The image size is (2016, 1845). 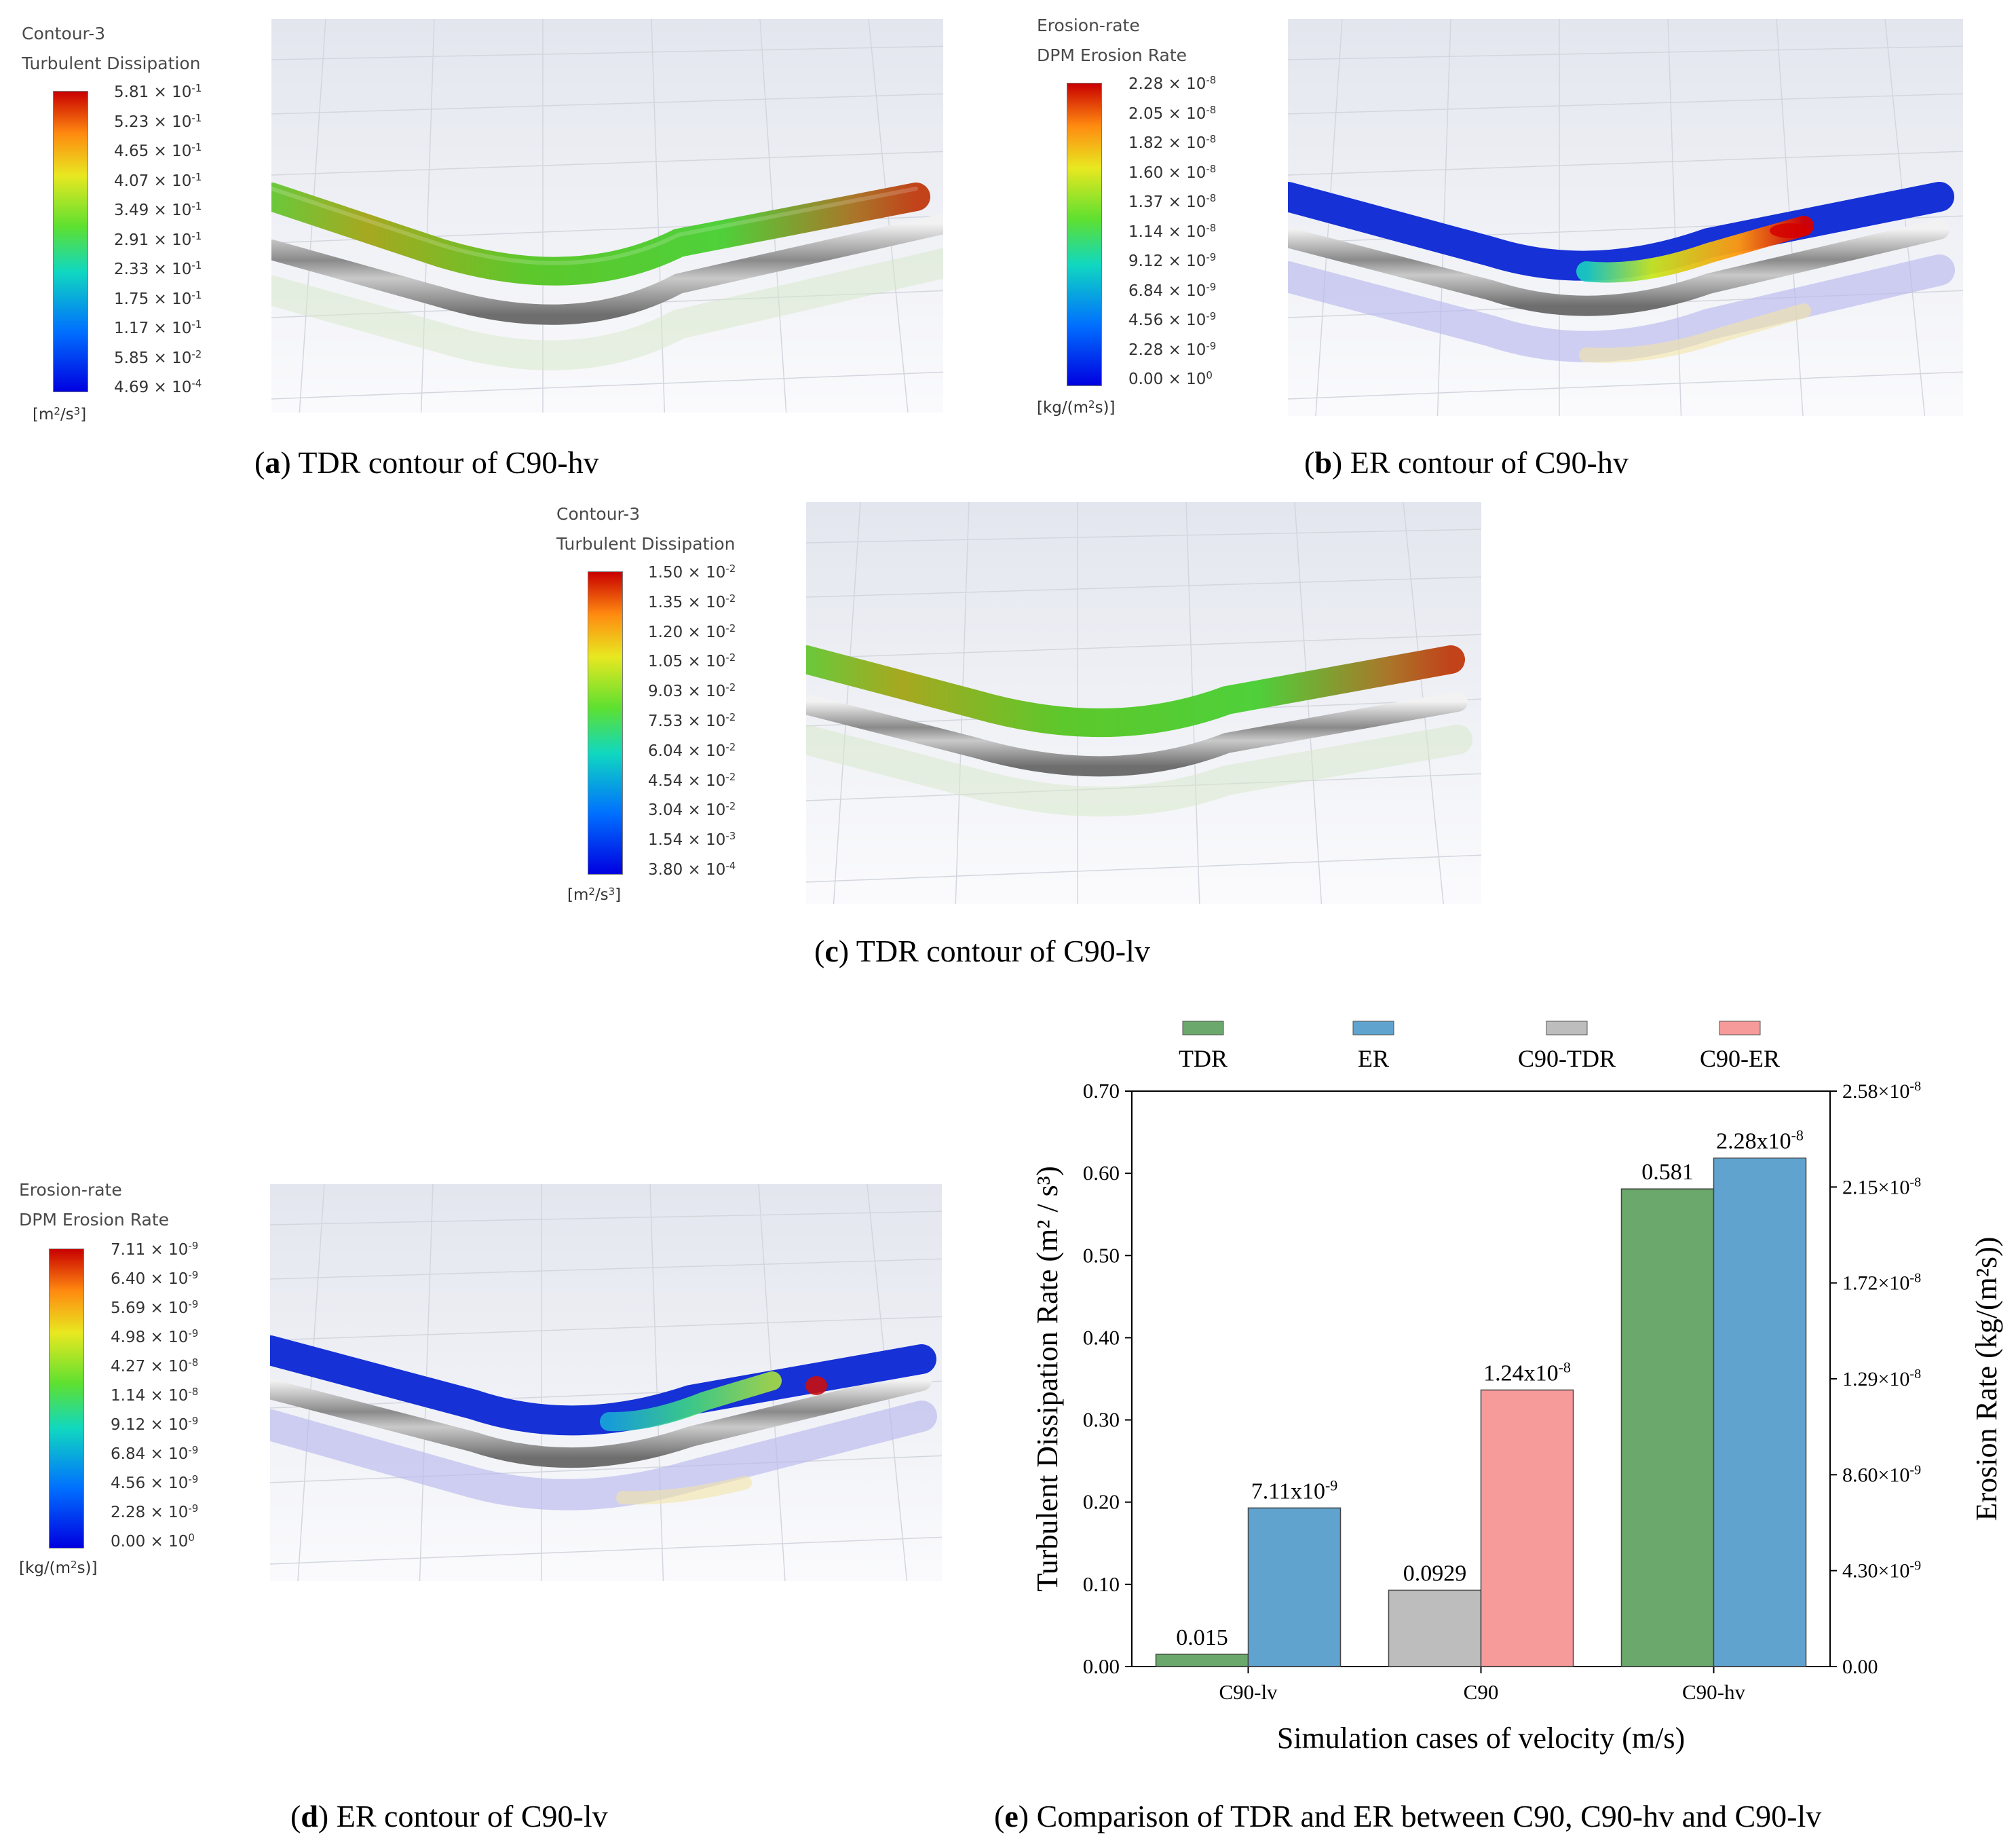 I want to click on colorbar-tick-label: 1.05 × 10-2, so click(x=692, y=661).